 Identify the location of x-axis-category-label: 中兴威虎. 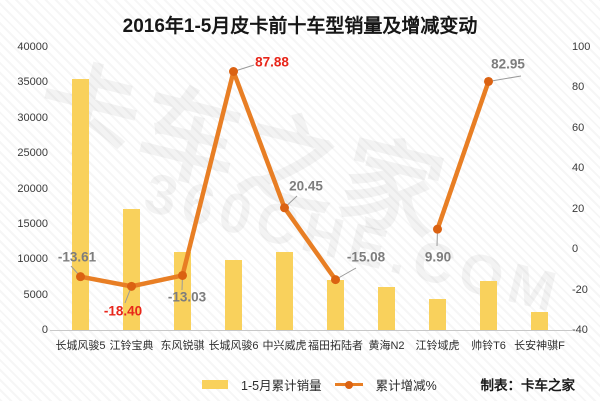
(284, 346).